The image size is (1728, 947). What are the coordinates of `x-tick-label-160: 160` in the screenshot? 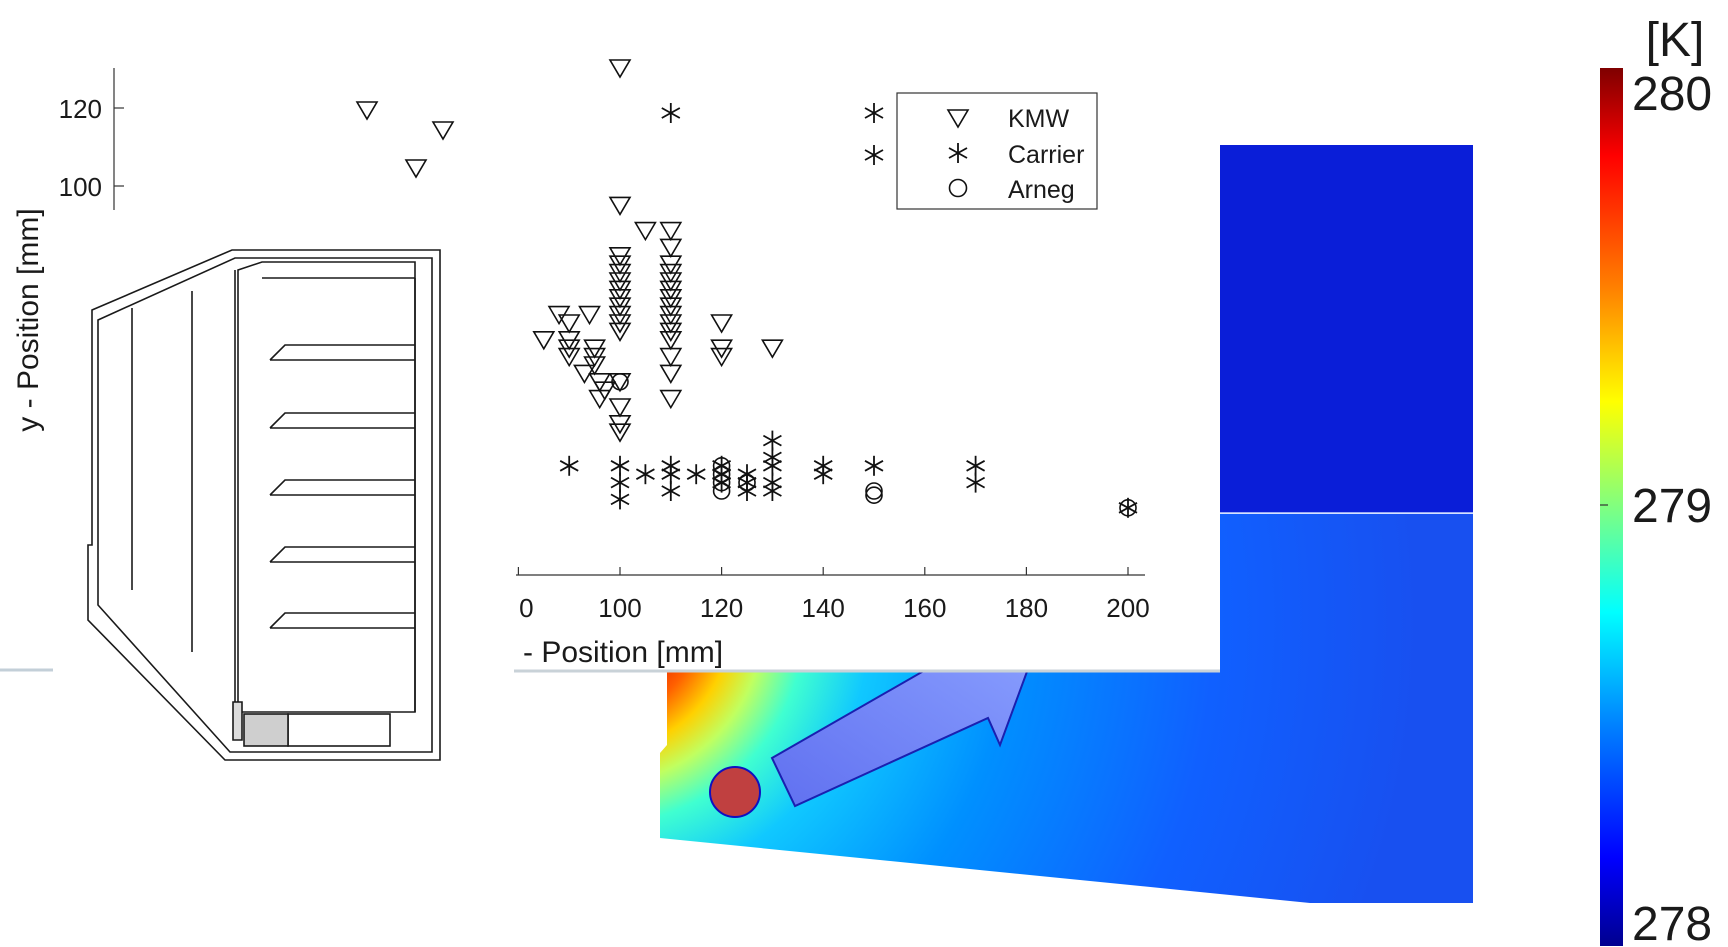 It's located at (924, 608).